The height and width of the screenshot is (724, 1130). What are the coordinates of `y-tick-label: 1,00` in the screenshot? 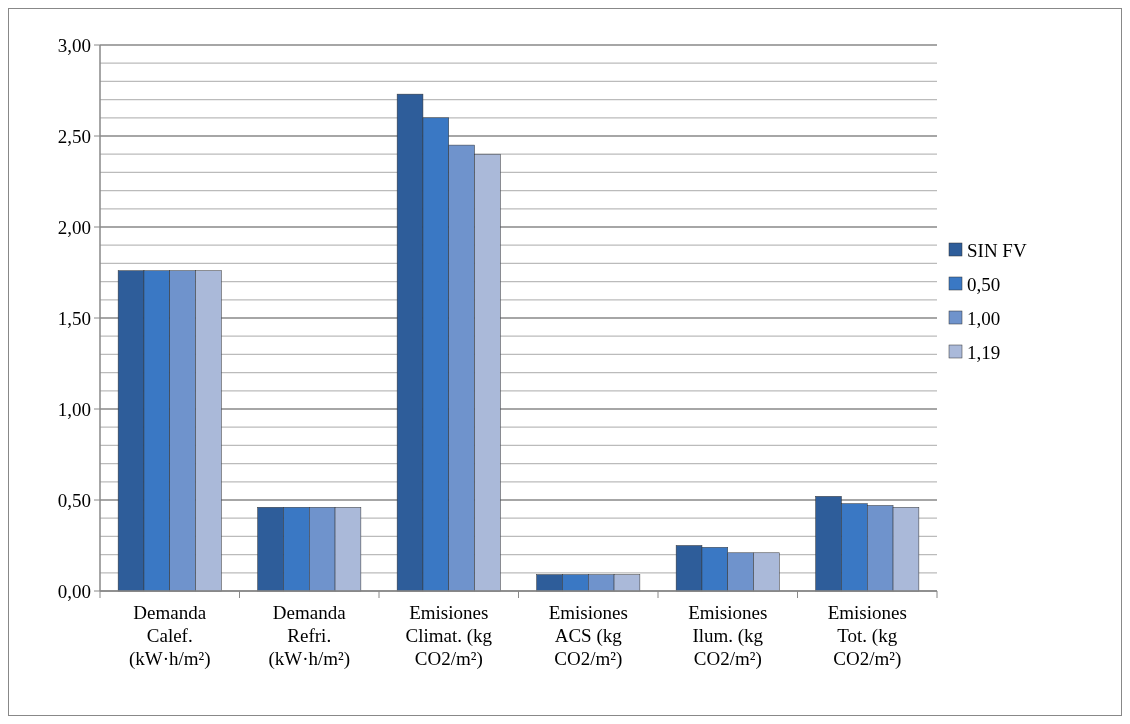 It's located at (74, 409).